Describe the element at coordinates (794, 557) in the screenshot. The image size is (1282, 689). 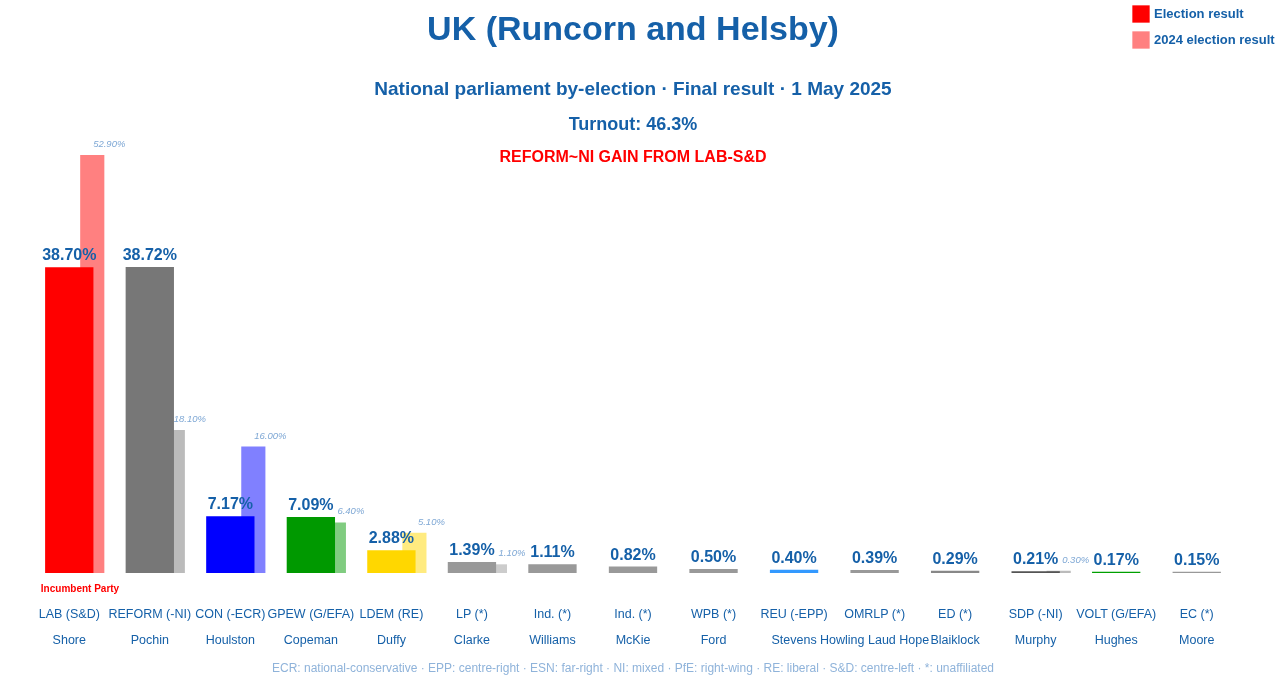
I see `data-label: 0.40%` at that location.